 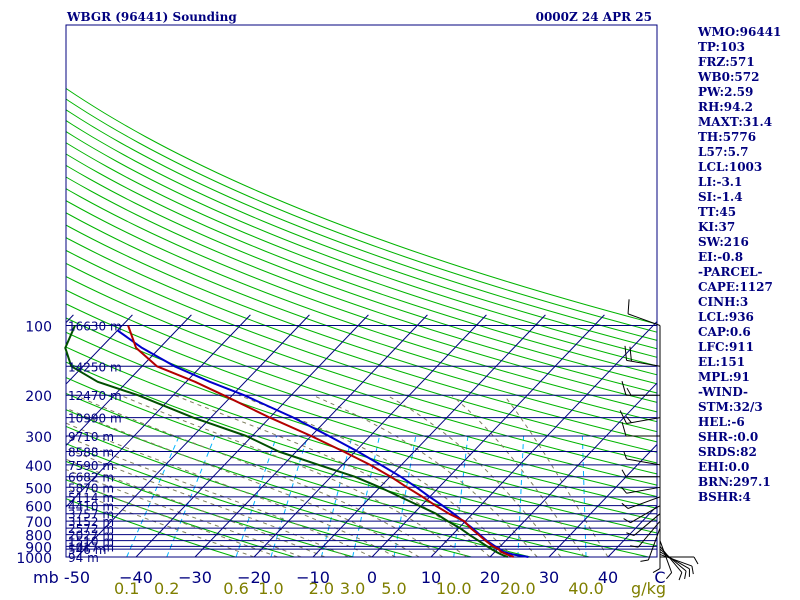 What do you see at coordinates (723, 152) in the screenshot?
I see `sounding-index: L57:5.7` at bounding box center [723, 152].